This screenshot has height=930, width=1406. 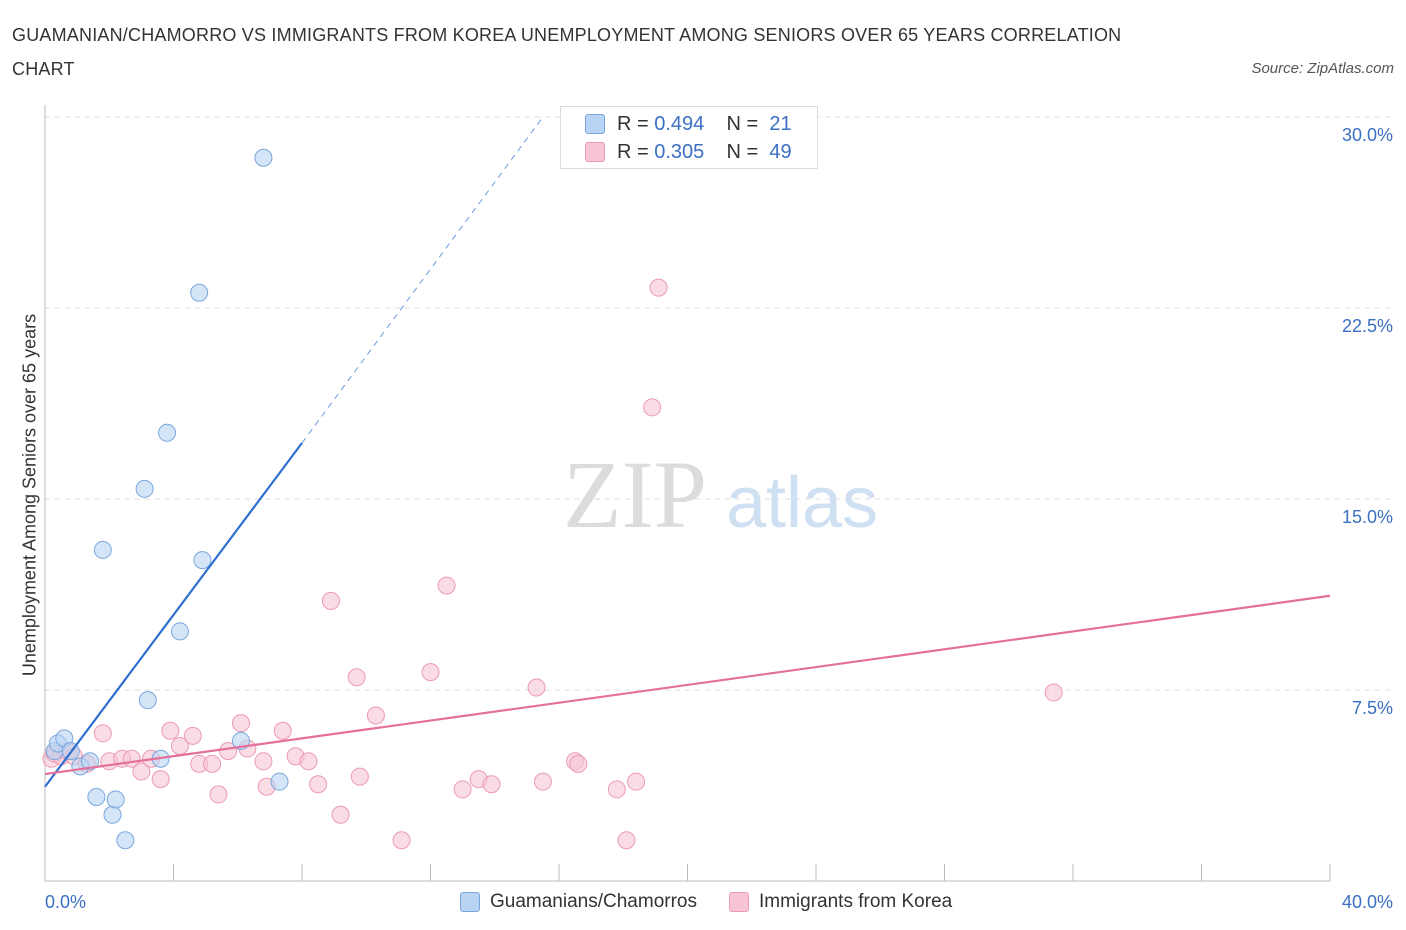 What do you see at coordinates (1322, 68) in the screenshot?
I see `source-note: Source: ZipAtlas.com` at bounding box center [1322, 68].